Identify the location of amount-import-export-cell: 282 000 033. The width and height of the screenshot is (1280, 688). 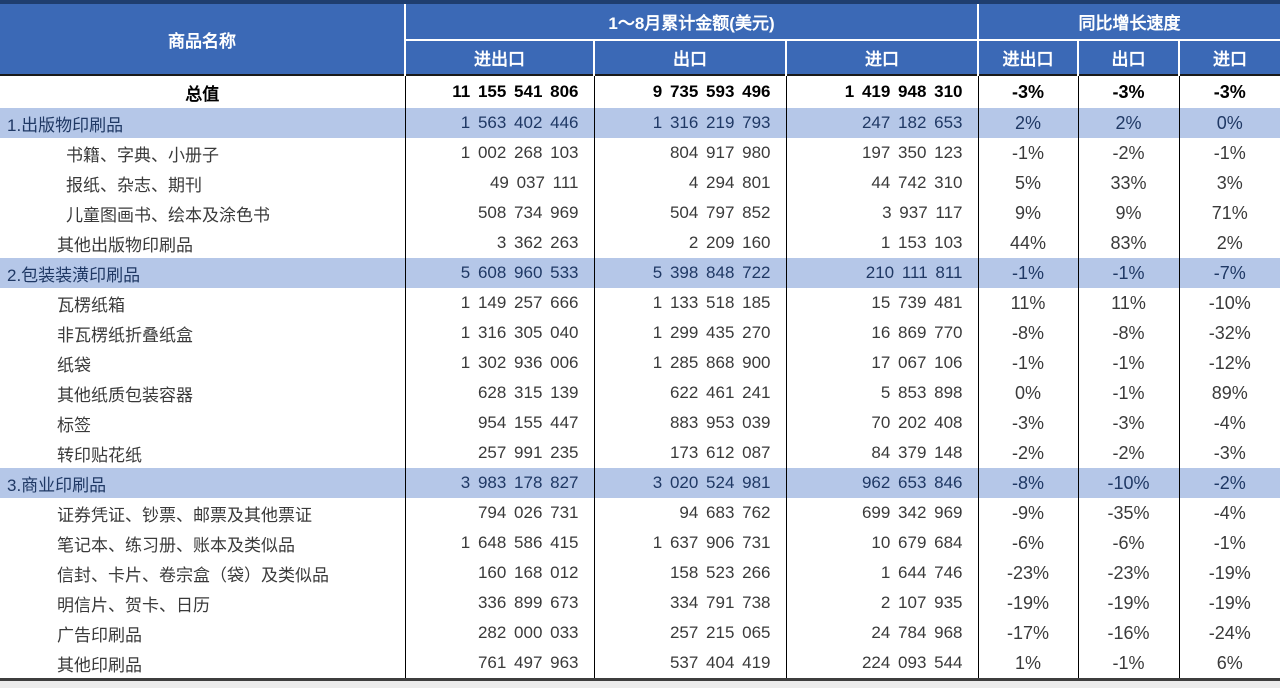
(499, 633).